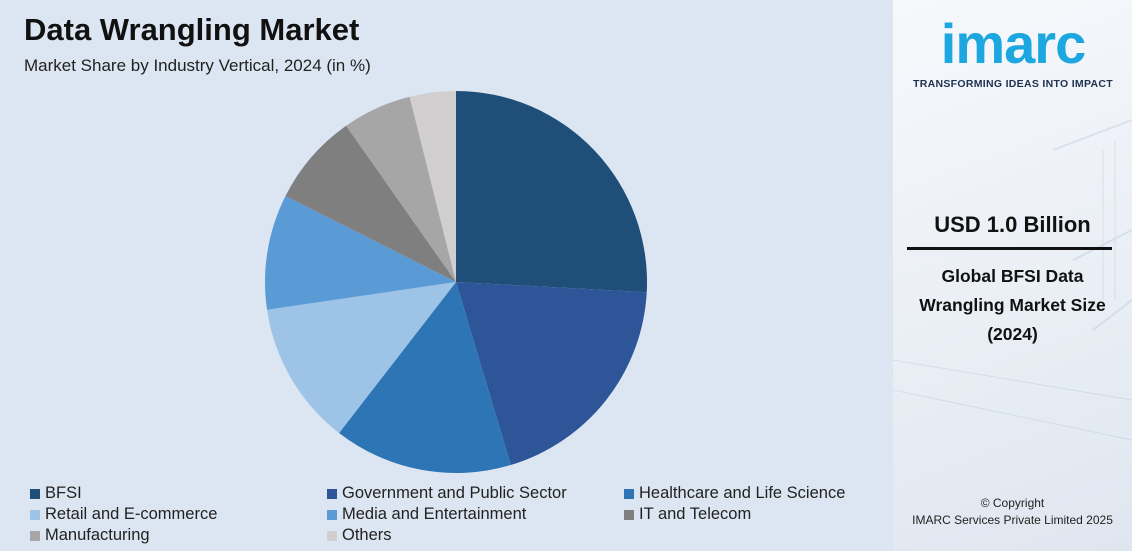  Describe the element at coordinates (552, 192) in the screenshot. I see `pie-slice-bfsi` at that location.